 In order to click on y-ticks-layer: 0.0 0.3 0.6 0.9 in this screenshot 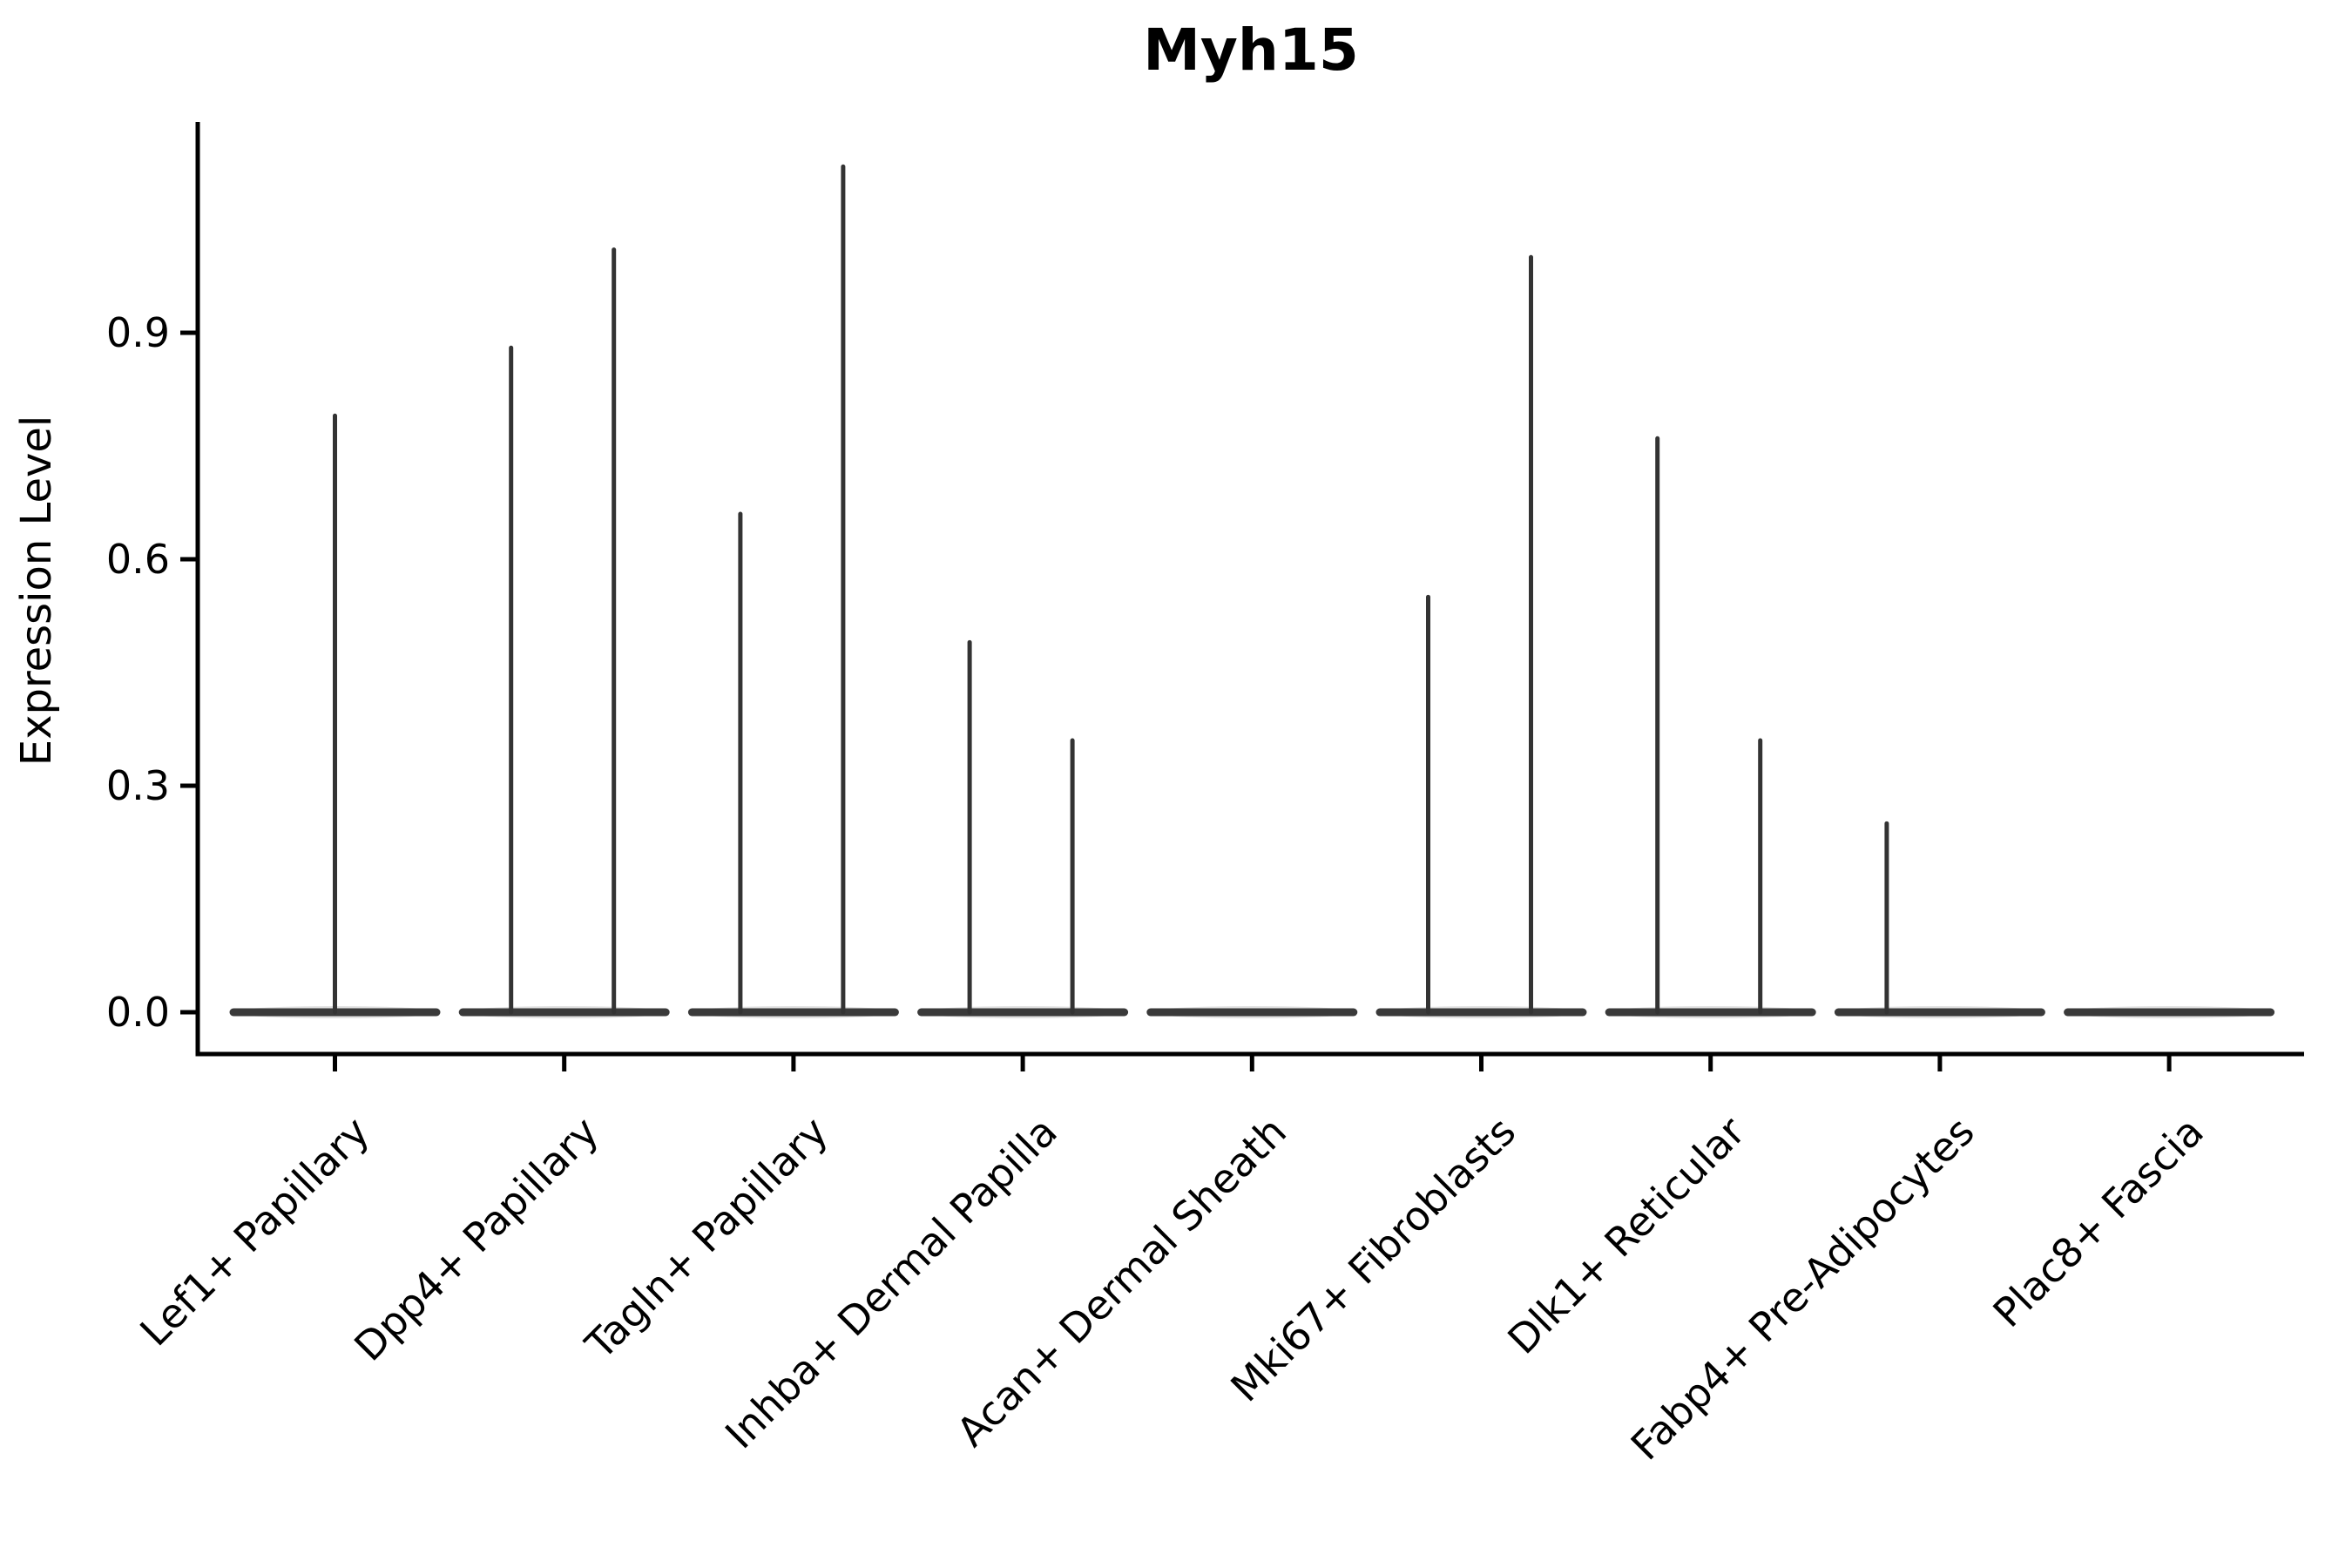, I will do `click(152, 672)`.